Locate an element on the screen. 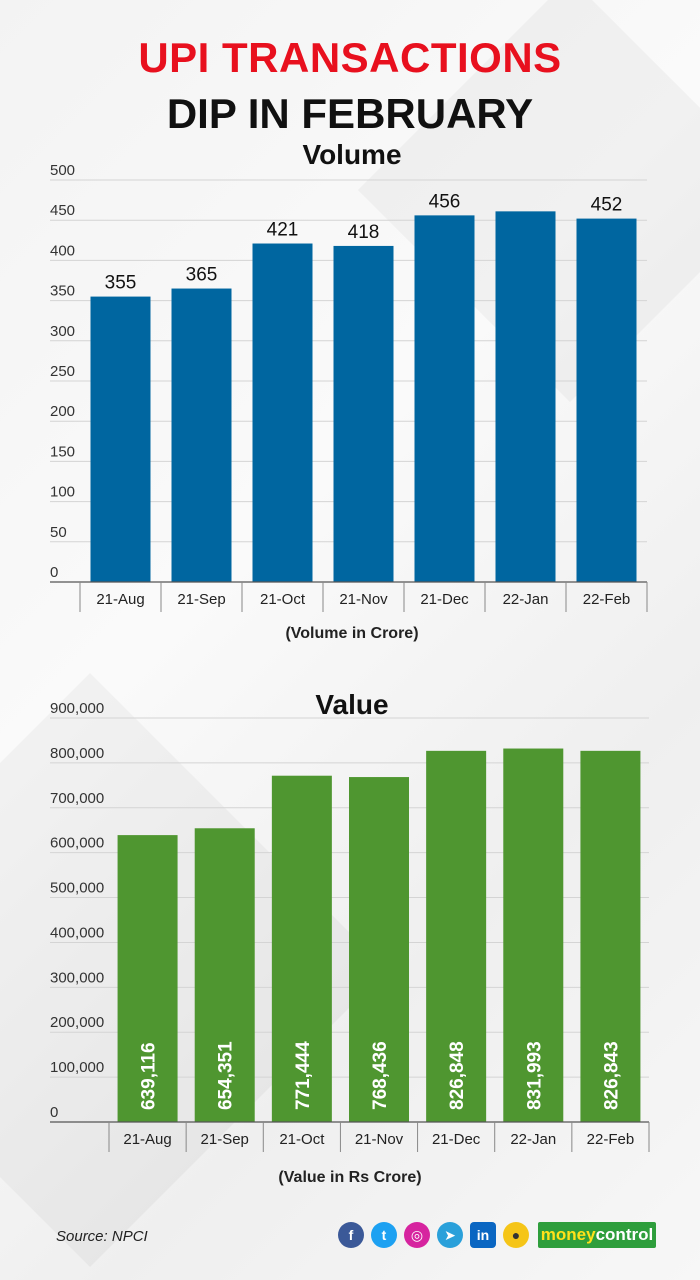  bar-data-label: 418 is located at coordinates (364, 232).